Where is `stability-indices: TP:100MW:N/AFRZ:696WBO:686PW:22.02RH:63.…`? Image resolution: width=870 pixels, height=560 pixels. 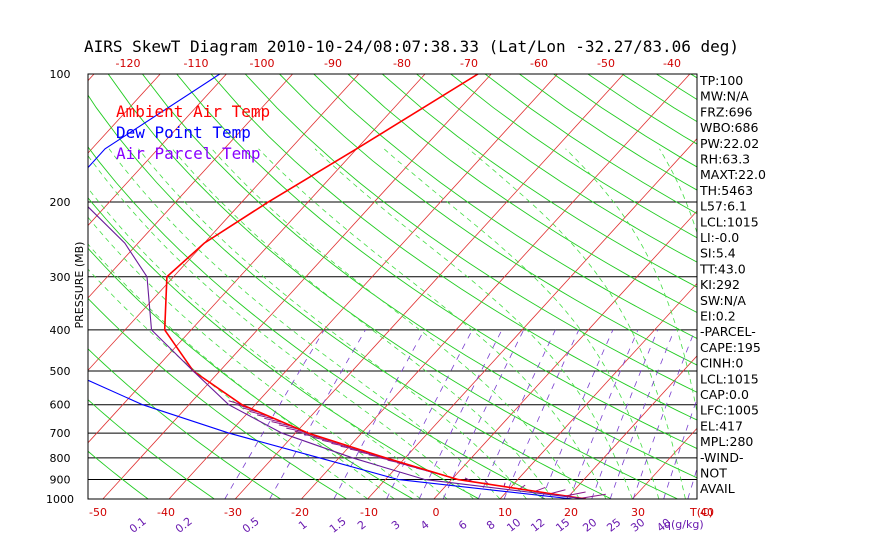
stability-indices: TP:100MW:N/AFRZ:696WBO:686PW:22.02RH:63.… is located at coordinates (732, 284).